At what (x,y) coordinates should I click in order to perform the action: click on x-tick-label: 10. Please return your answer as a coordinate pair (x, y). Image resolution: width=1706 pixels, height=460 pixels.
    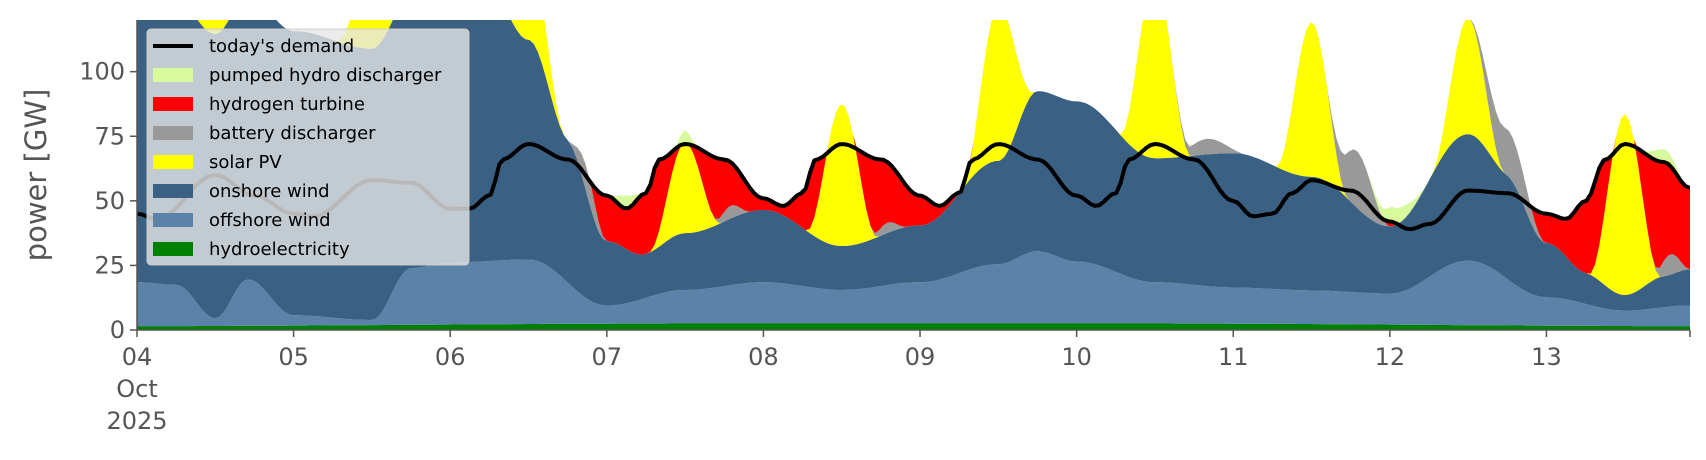
    Looking at the image, I should click on (1076, 357).